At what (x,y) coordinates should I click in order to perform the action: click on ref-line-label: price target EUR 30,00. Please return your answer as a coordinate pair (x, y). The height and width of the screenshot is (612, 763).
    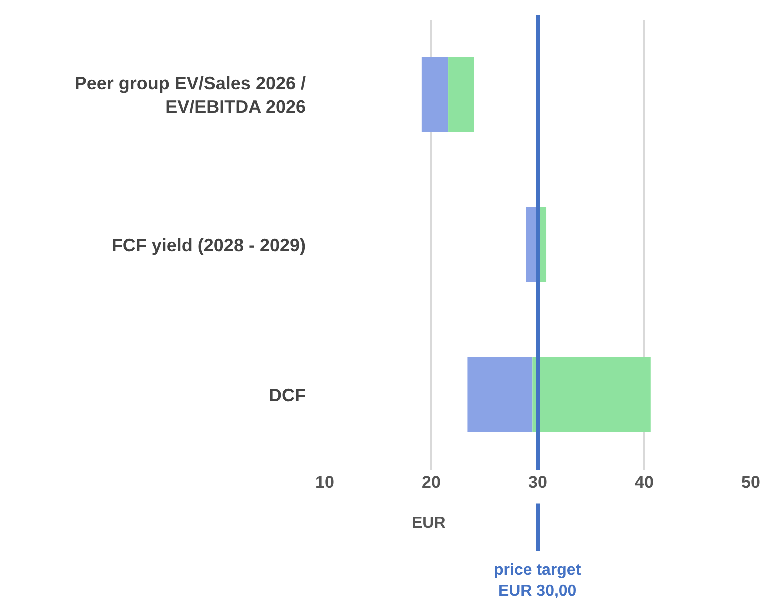
    Looking at the image, I should click on (538, 581).